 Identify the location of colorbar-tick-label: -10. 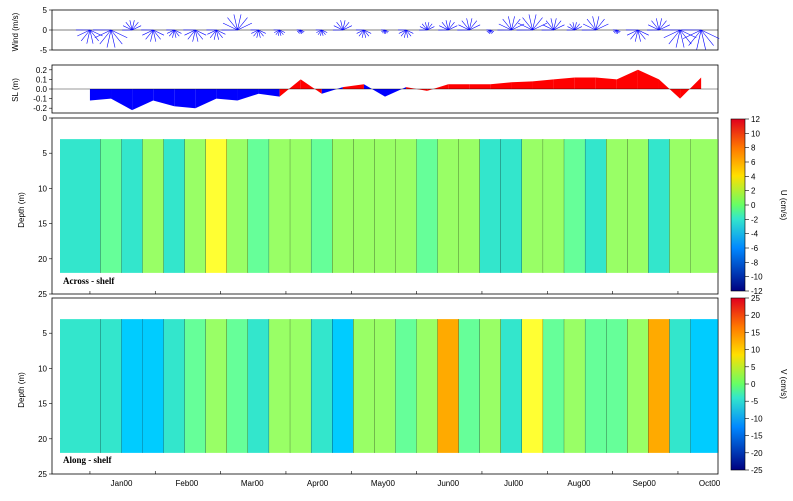
(757, 277).